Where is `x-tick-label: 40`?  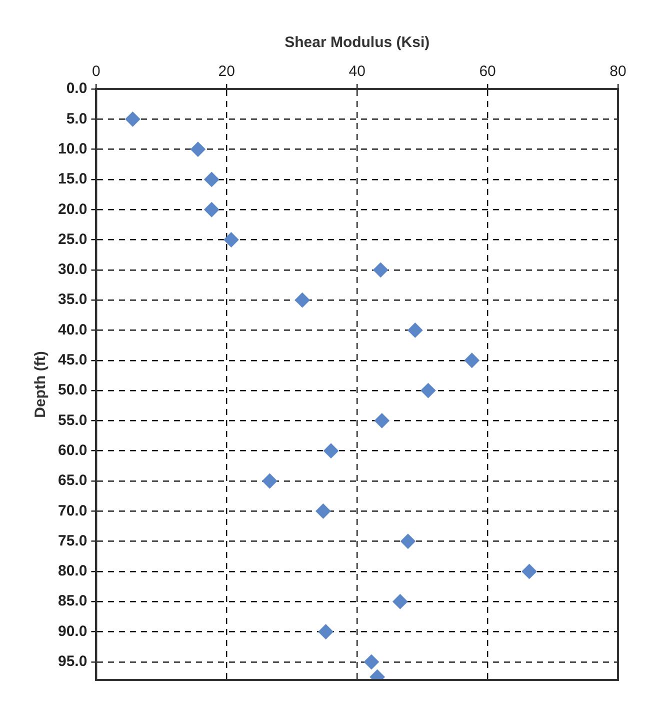 x-tick-label: 40 is located at coordinates (357, 71).